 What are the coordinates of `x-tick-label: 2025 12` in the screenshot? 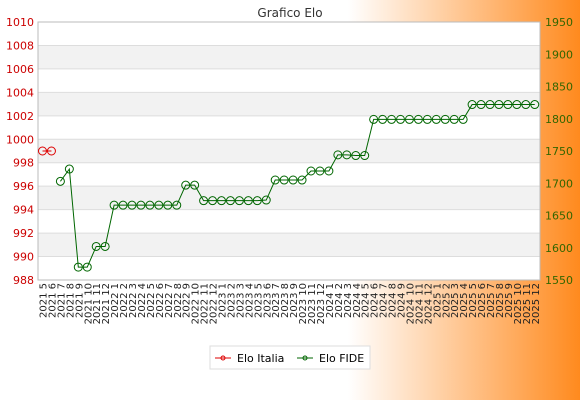 It's located at (536, 303).